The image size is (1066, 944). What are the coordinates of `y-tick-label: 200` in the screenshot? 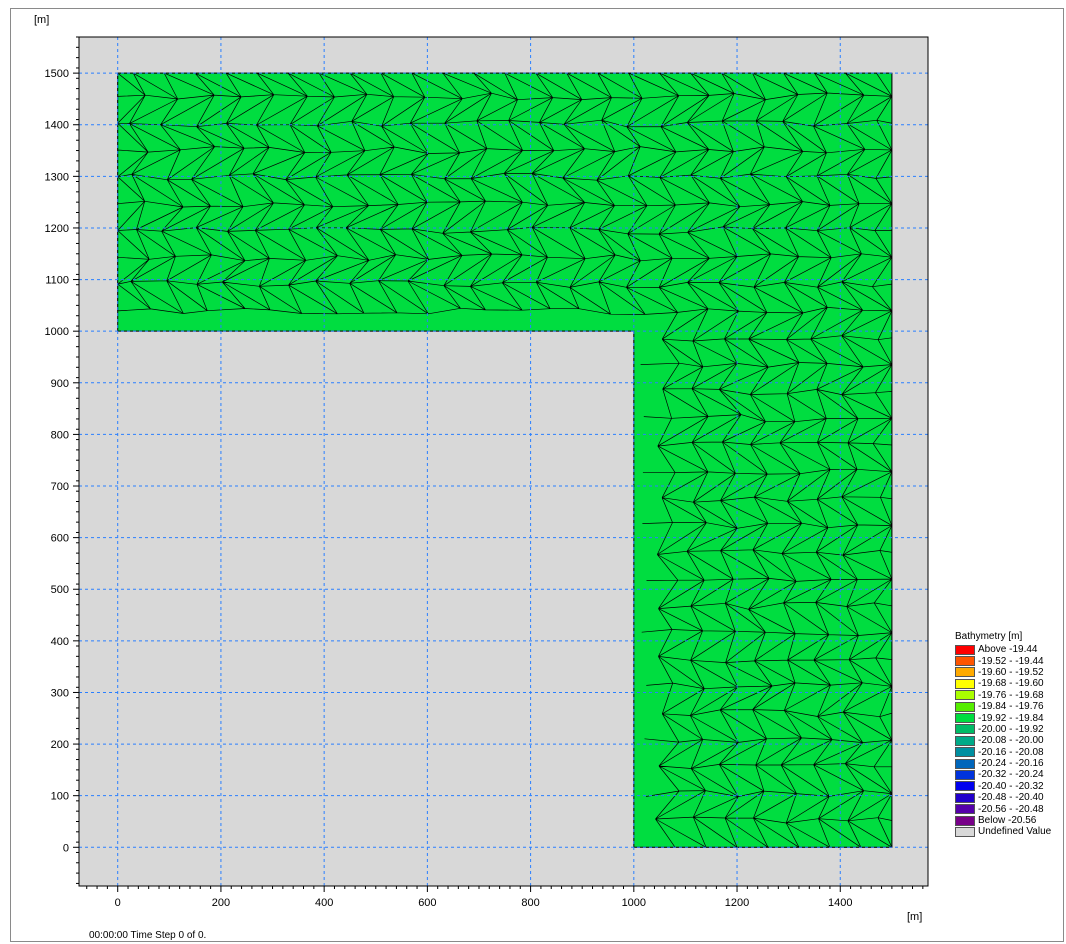 It's located at (60, 745).